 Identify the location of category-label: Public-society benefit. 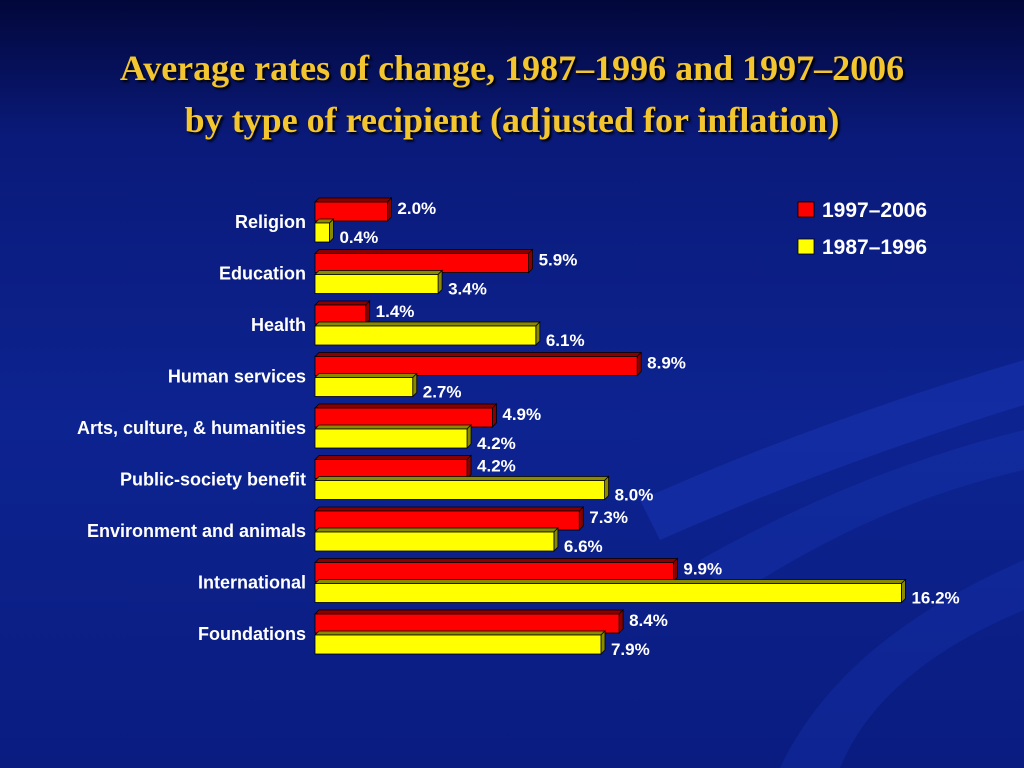
(213, 480).